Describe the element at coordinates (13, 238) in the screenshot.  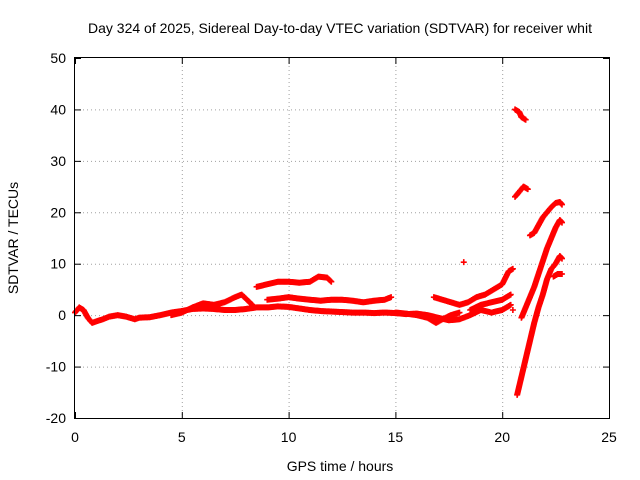
I see `y-axis-label: SDTVAR / TECUs` at that location.